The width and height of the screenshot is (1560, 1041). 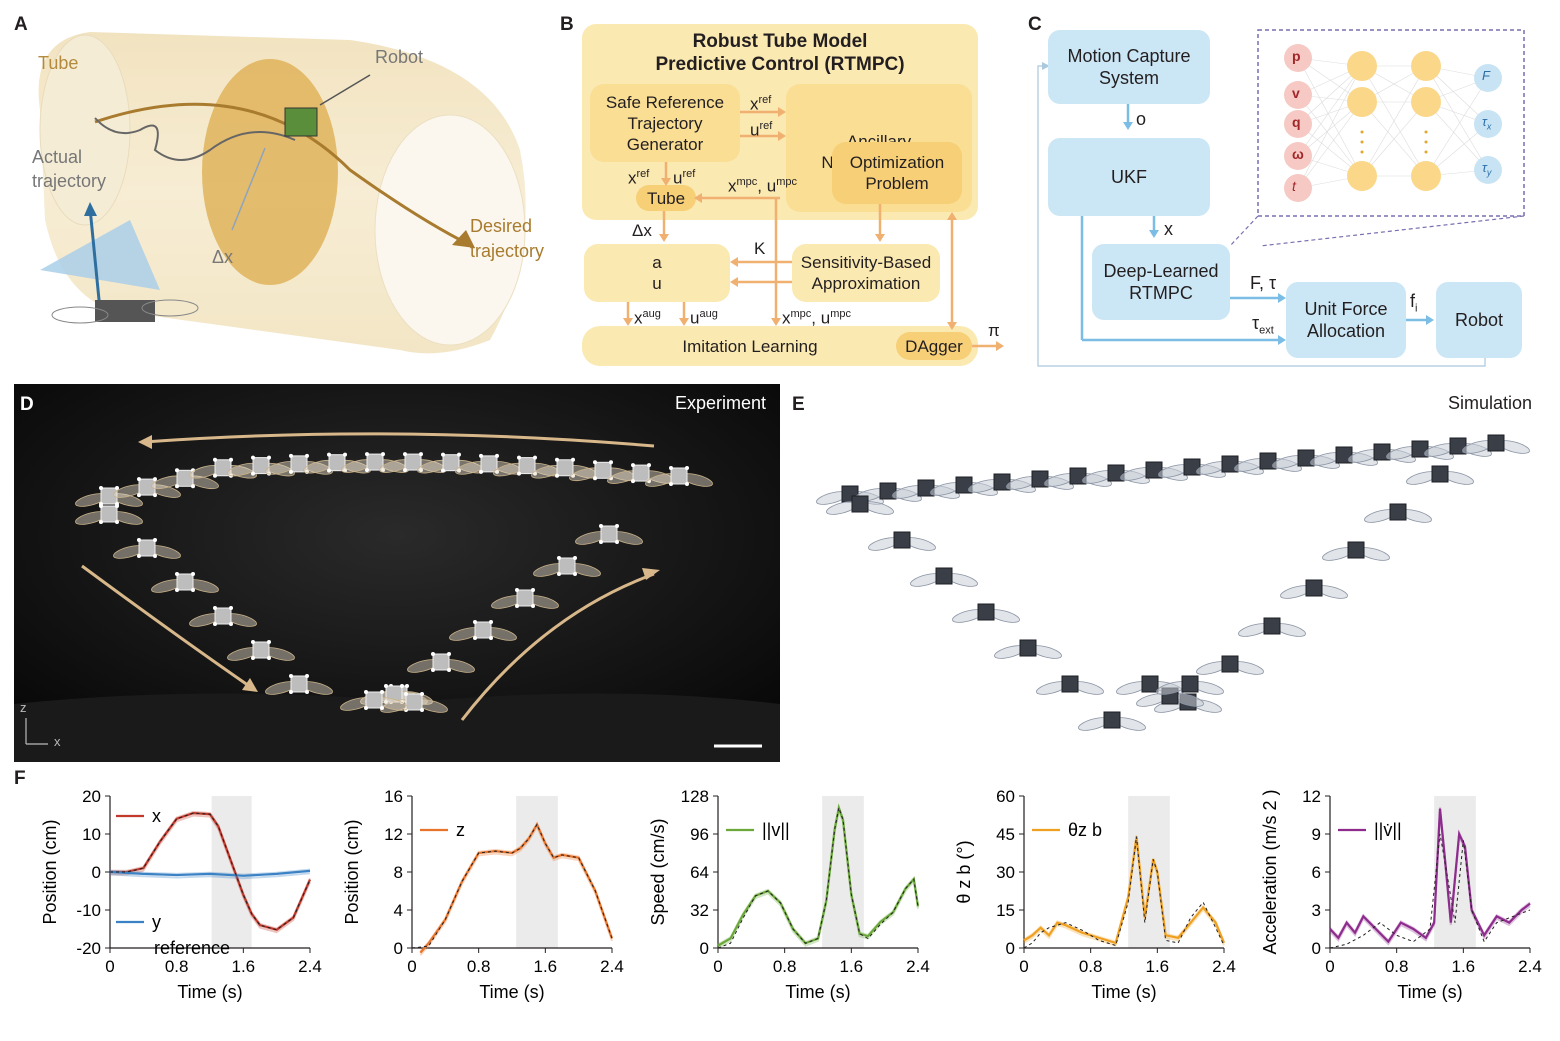 I want to click on uref-label: uref, so click(x=761, y=130).